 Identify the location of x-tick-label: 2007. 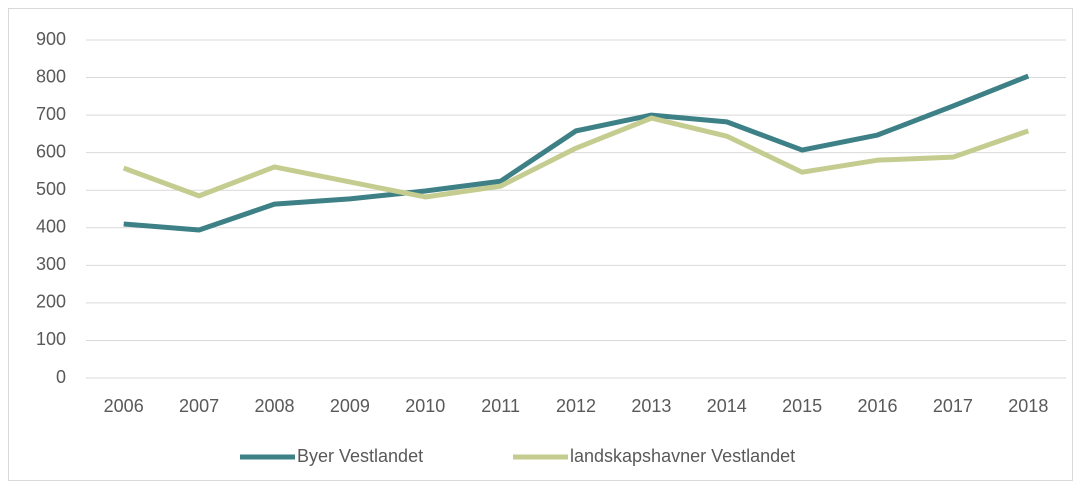
(199, 406).